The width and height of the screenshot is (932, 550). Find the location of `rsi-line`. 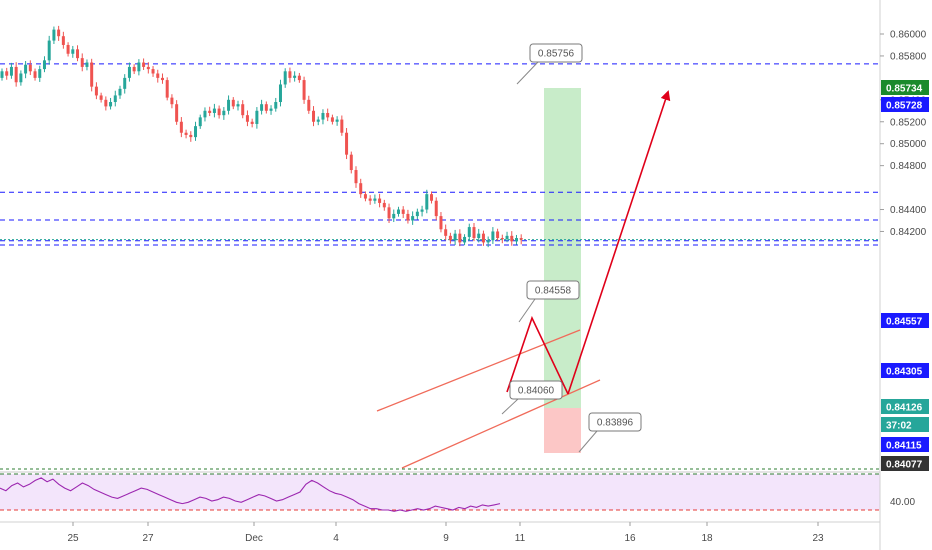

rsi-line is located at coordinates (250, 494).